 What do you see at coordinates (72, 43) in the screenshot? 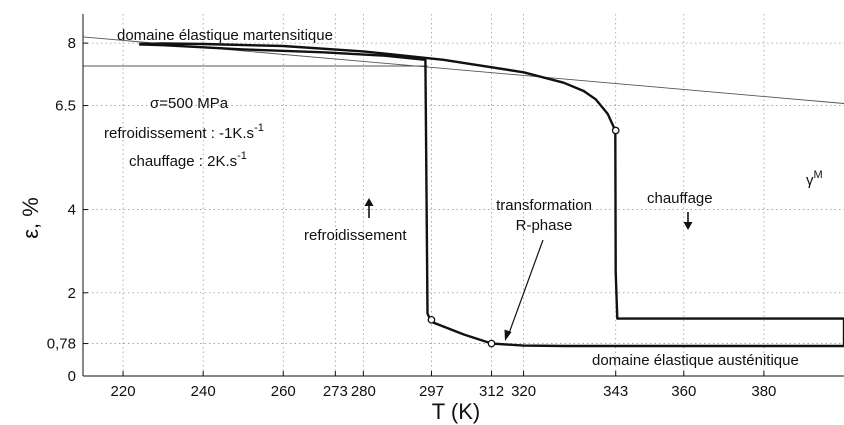
I see `y-tick-label: 8` at bounding box center [72, 43].